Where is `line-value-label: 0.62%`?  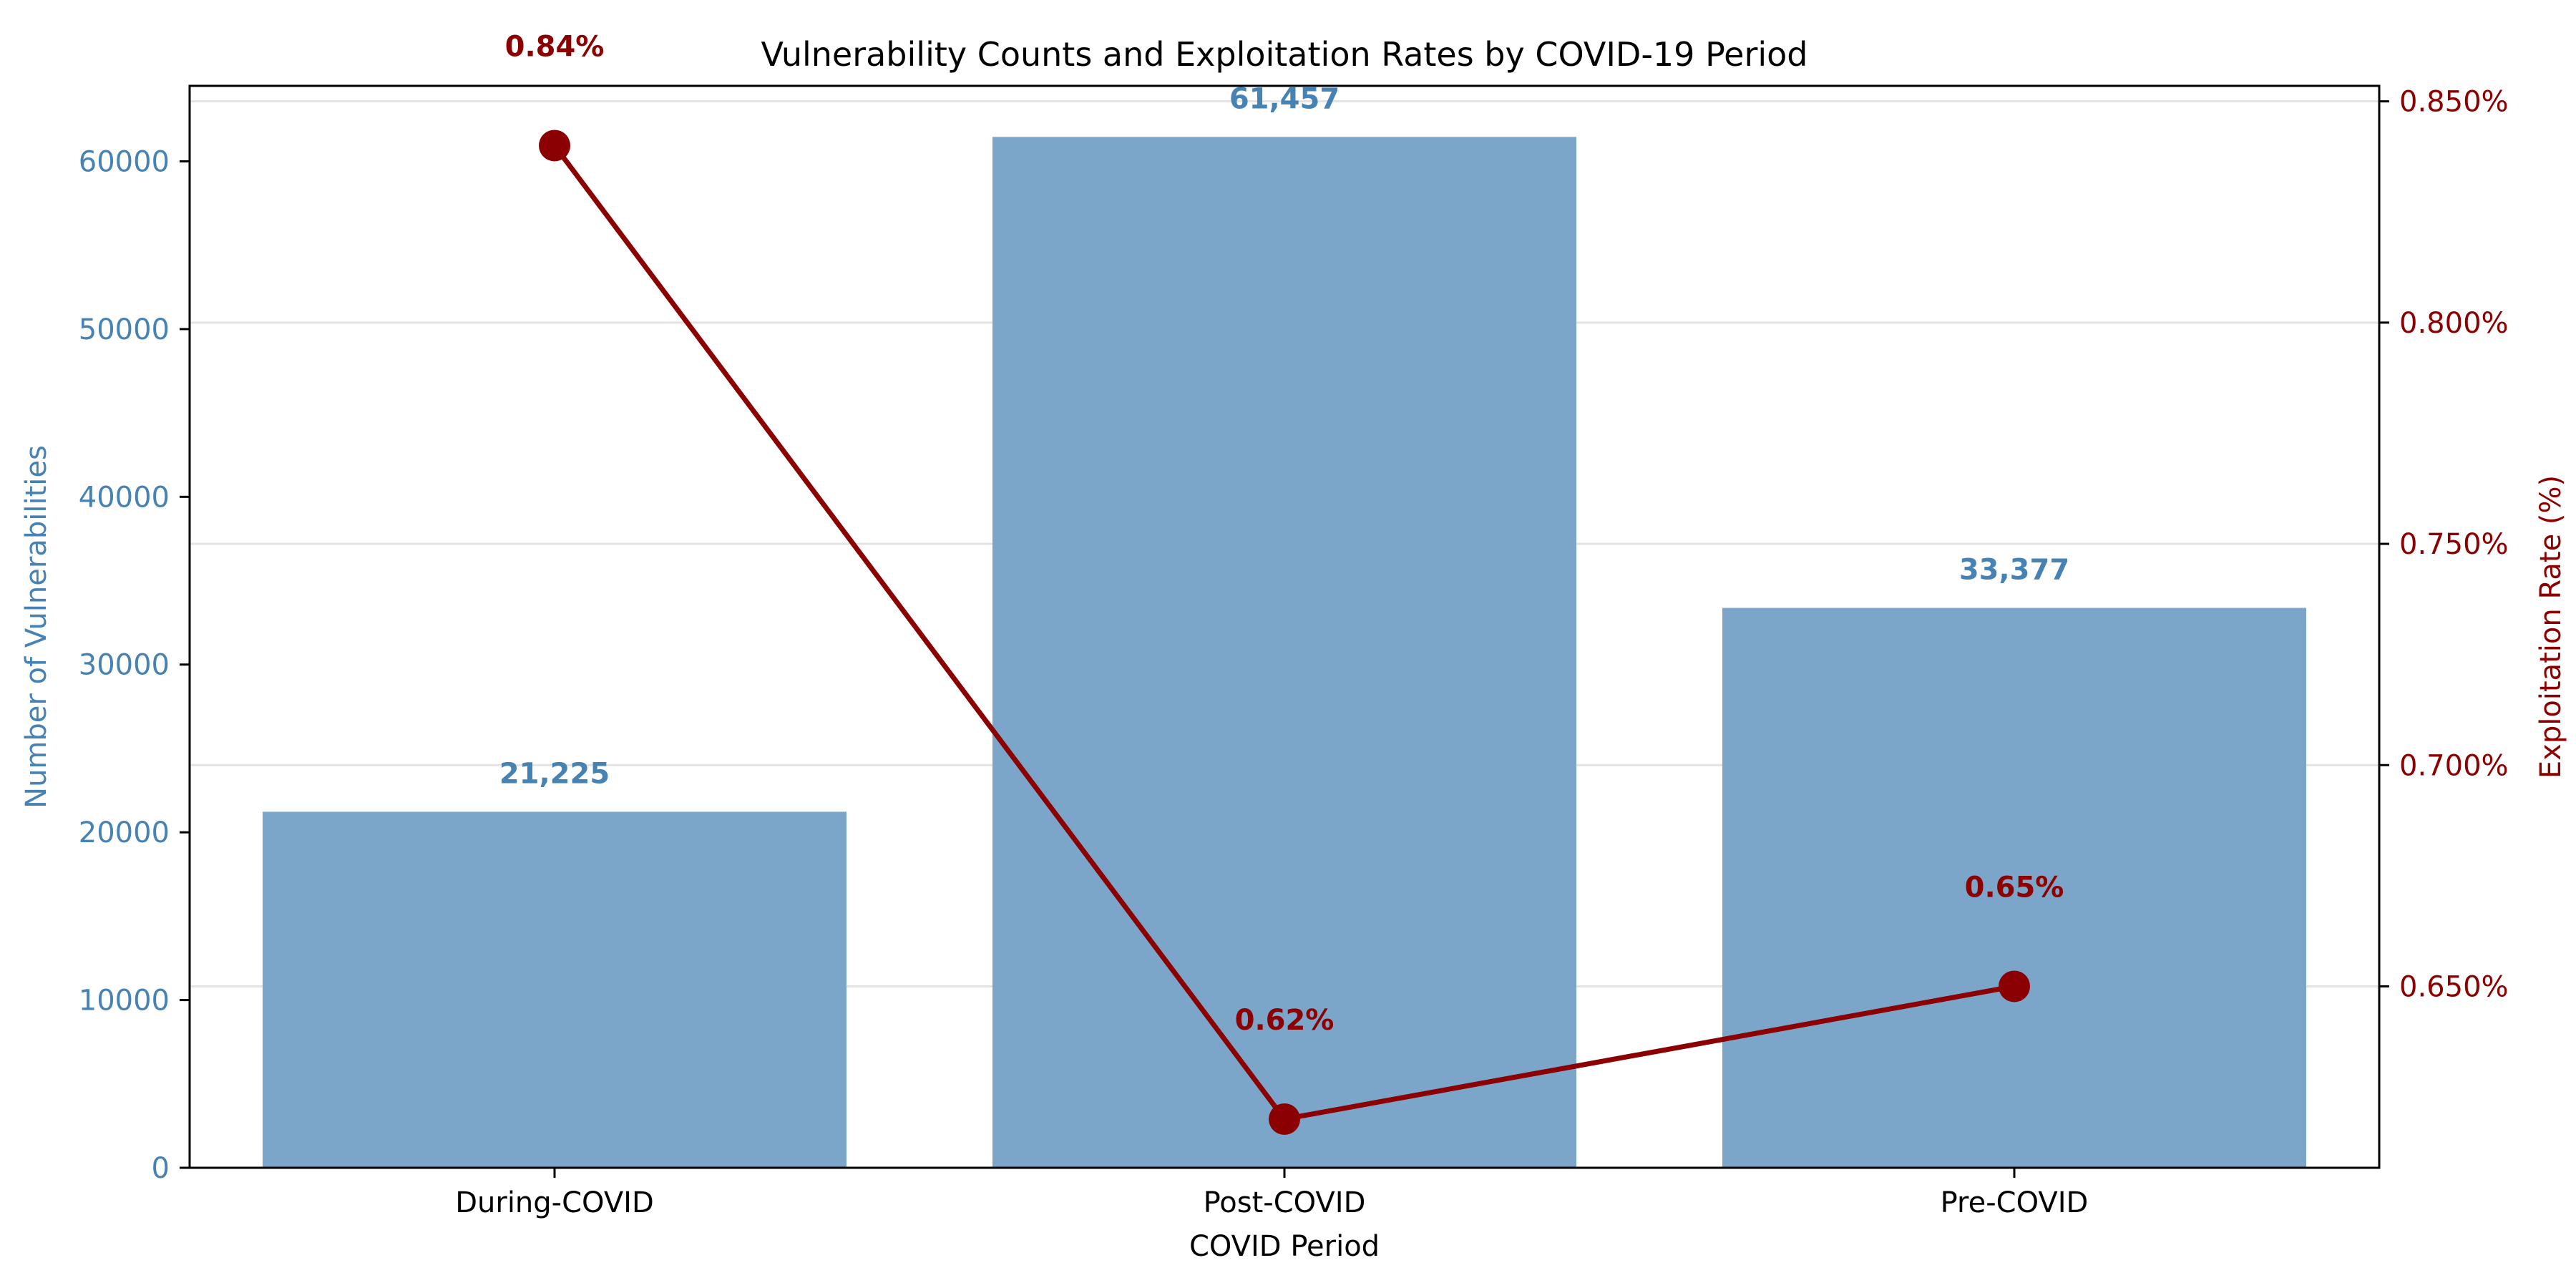 line-value-label: 0.62% is located at coordinates (1285, 1020).